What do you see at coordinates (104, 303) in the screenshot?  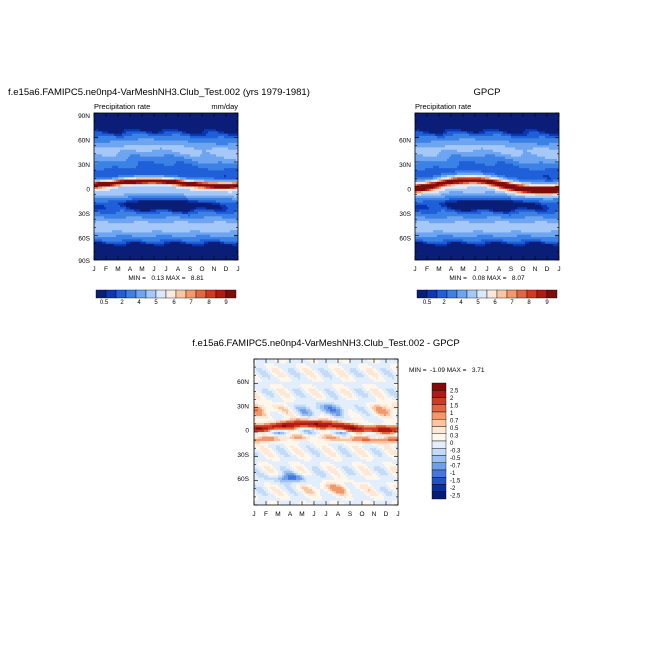 I see `colorbar-label: 0.5` at bounding box center [104, 303].